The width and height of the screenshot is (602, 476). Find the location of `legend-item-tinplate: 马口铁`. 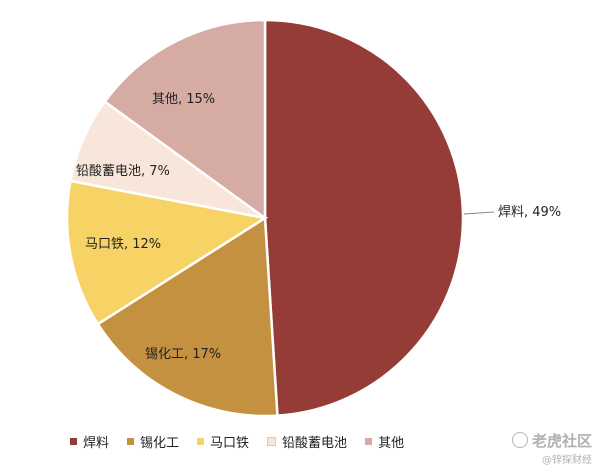

legend-item-tinplate: 马口铁 is located at coordinates (223, 441).